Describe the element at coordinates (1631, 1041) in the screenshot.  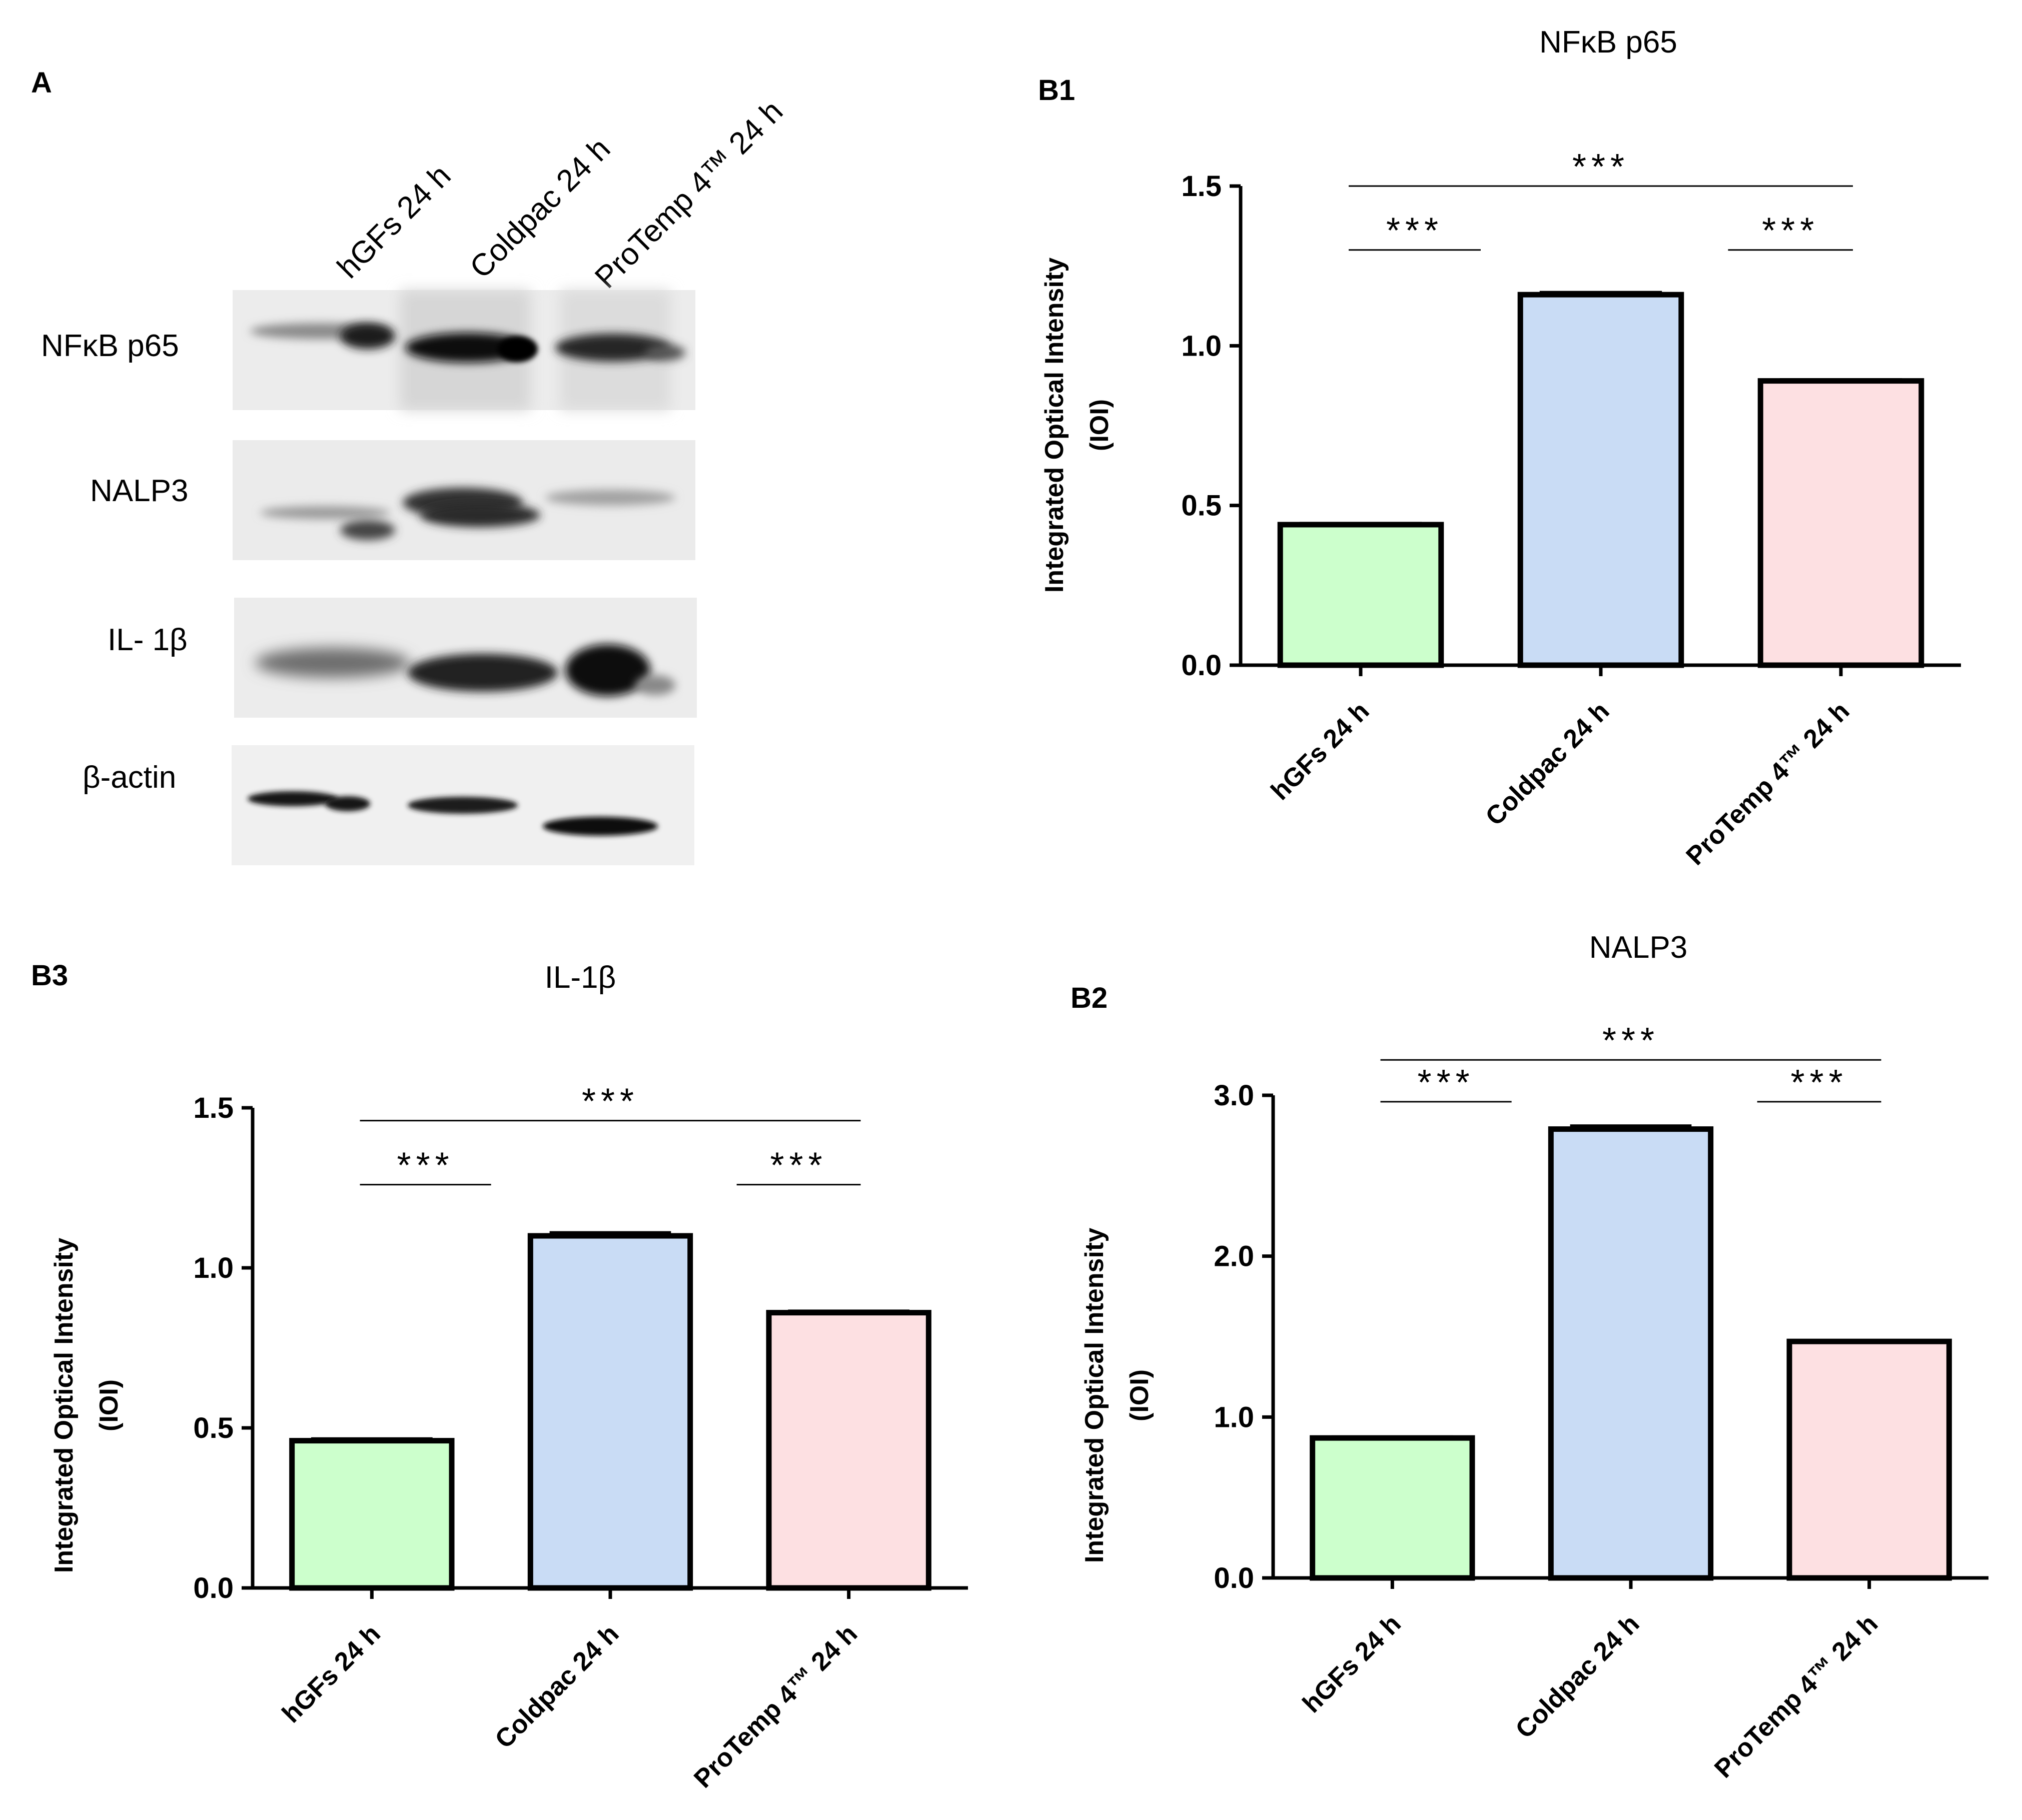
I see `significance-label-b2-1: ***` at that location.